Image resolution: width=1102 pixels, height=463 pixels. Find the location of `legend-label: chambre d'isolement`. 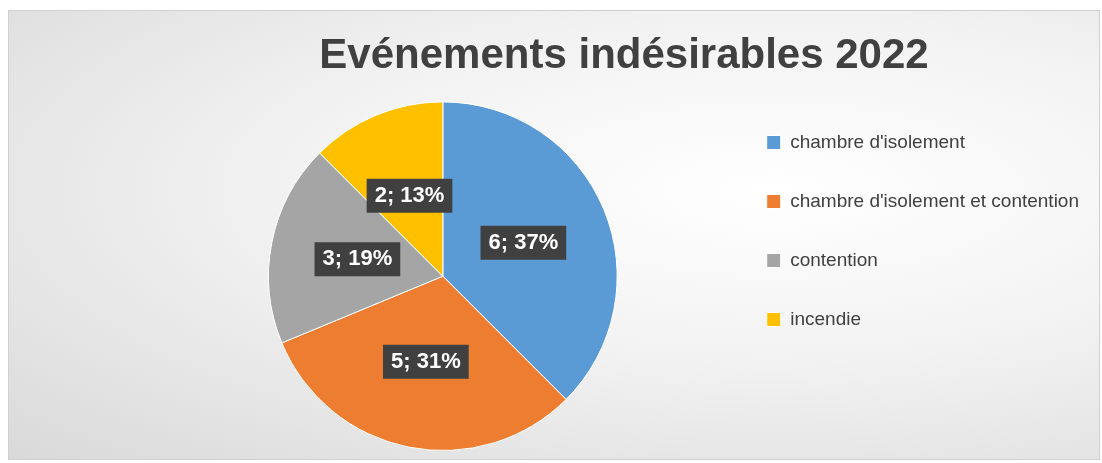

legend-label: chambre d'isolement is located at coordinates (878, 141).